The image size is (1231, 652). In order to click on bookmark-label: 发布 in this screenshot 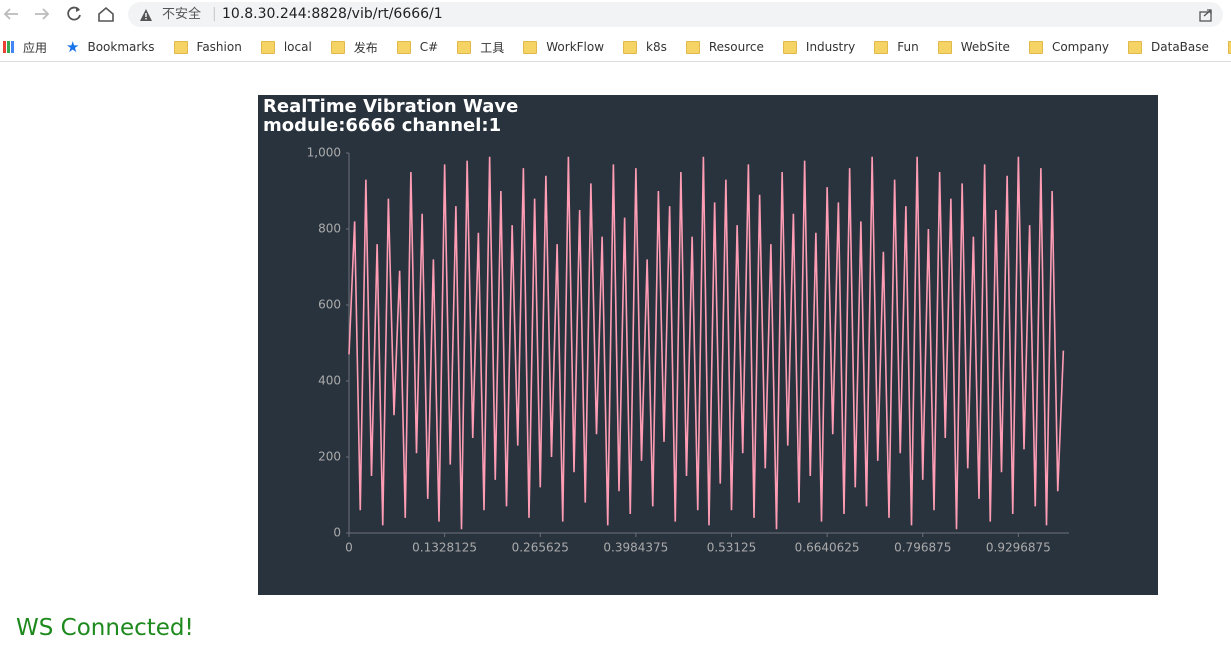, I will do `click(365, 47)`.